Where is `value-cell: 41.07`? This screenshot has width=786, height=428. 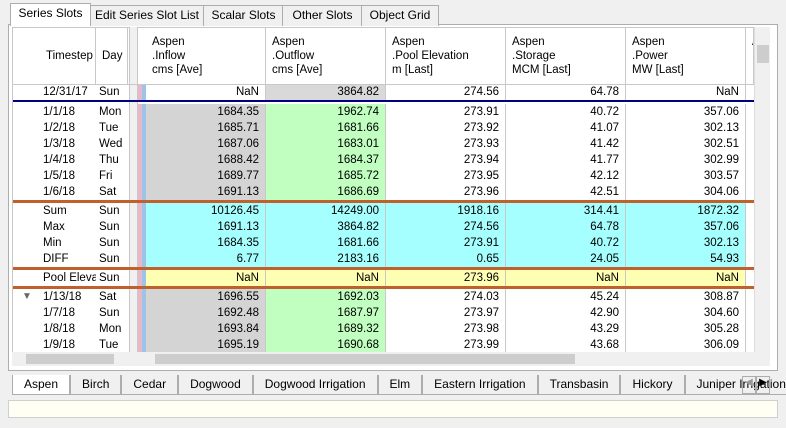
value-cell: 41.07 is located at coordinates (566, 128).